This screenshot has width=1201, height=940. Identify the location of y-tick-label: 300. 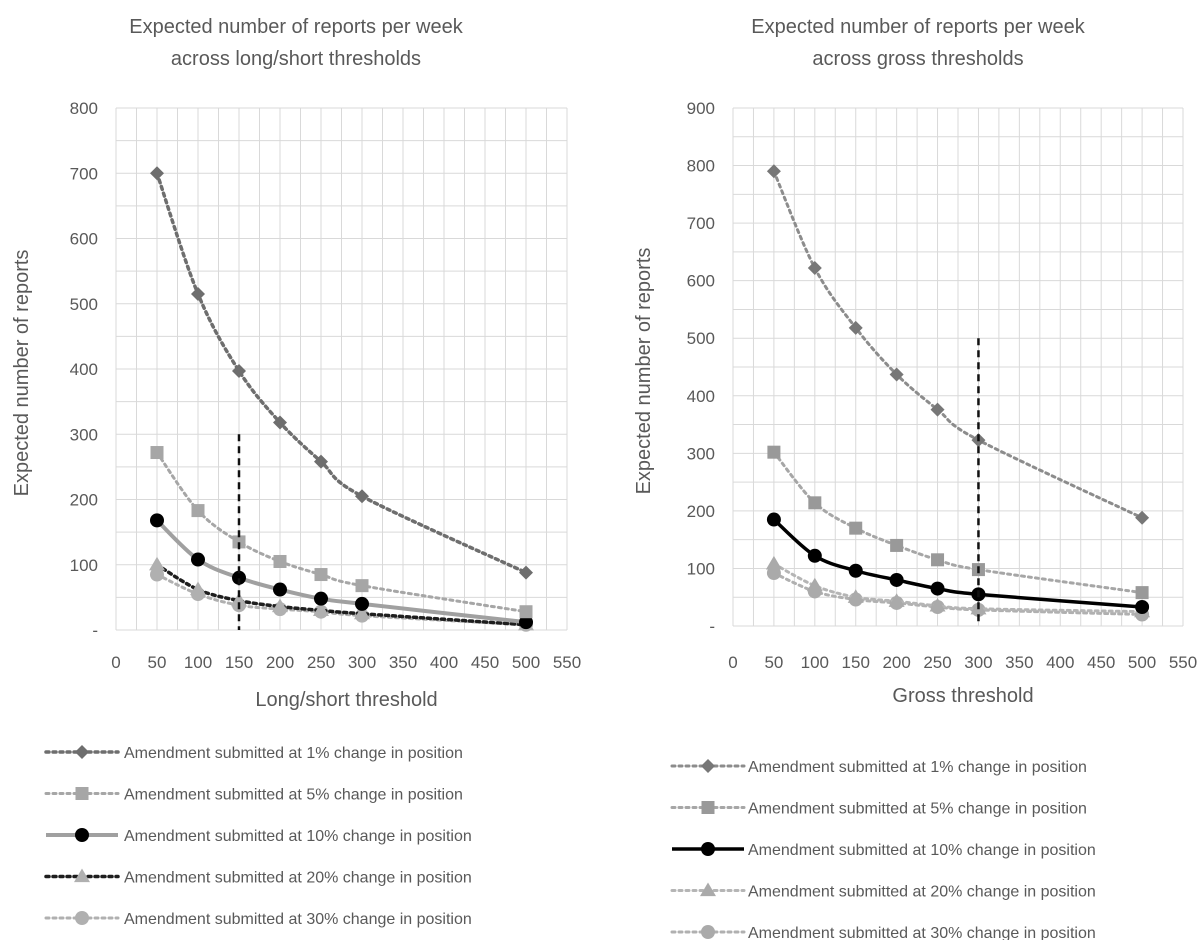
(701, 453).